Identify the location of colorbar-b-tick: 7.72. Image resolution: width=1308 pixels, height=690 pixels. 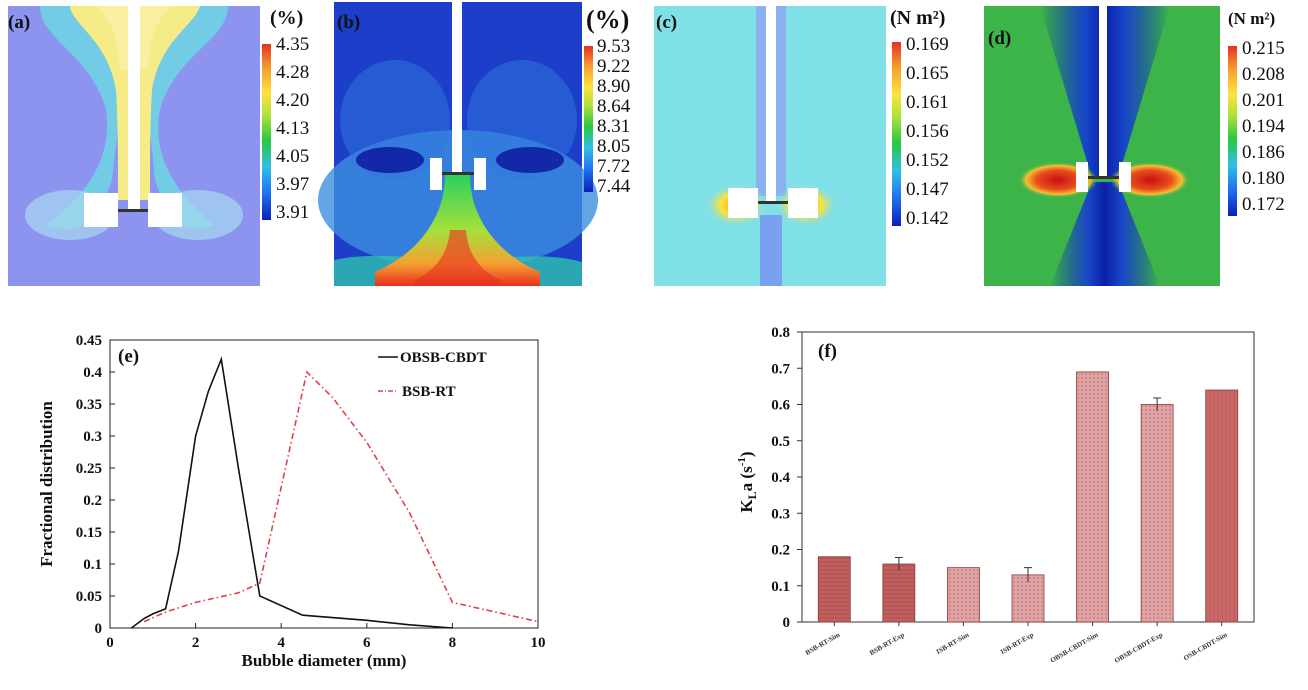
(613, 166).